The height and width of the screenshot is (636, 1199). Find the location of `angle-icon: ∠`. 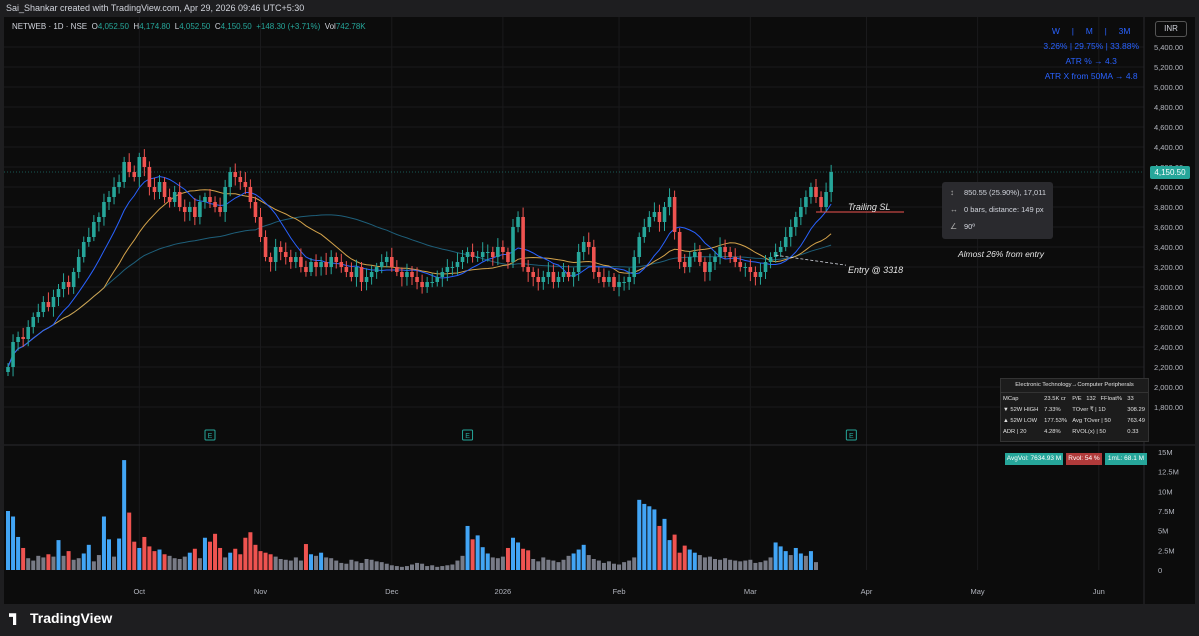

angle-icon: ∠ is located at coordinates (954, 226).